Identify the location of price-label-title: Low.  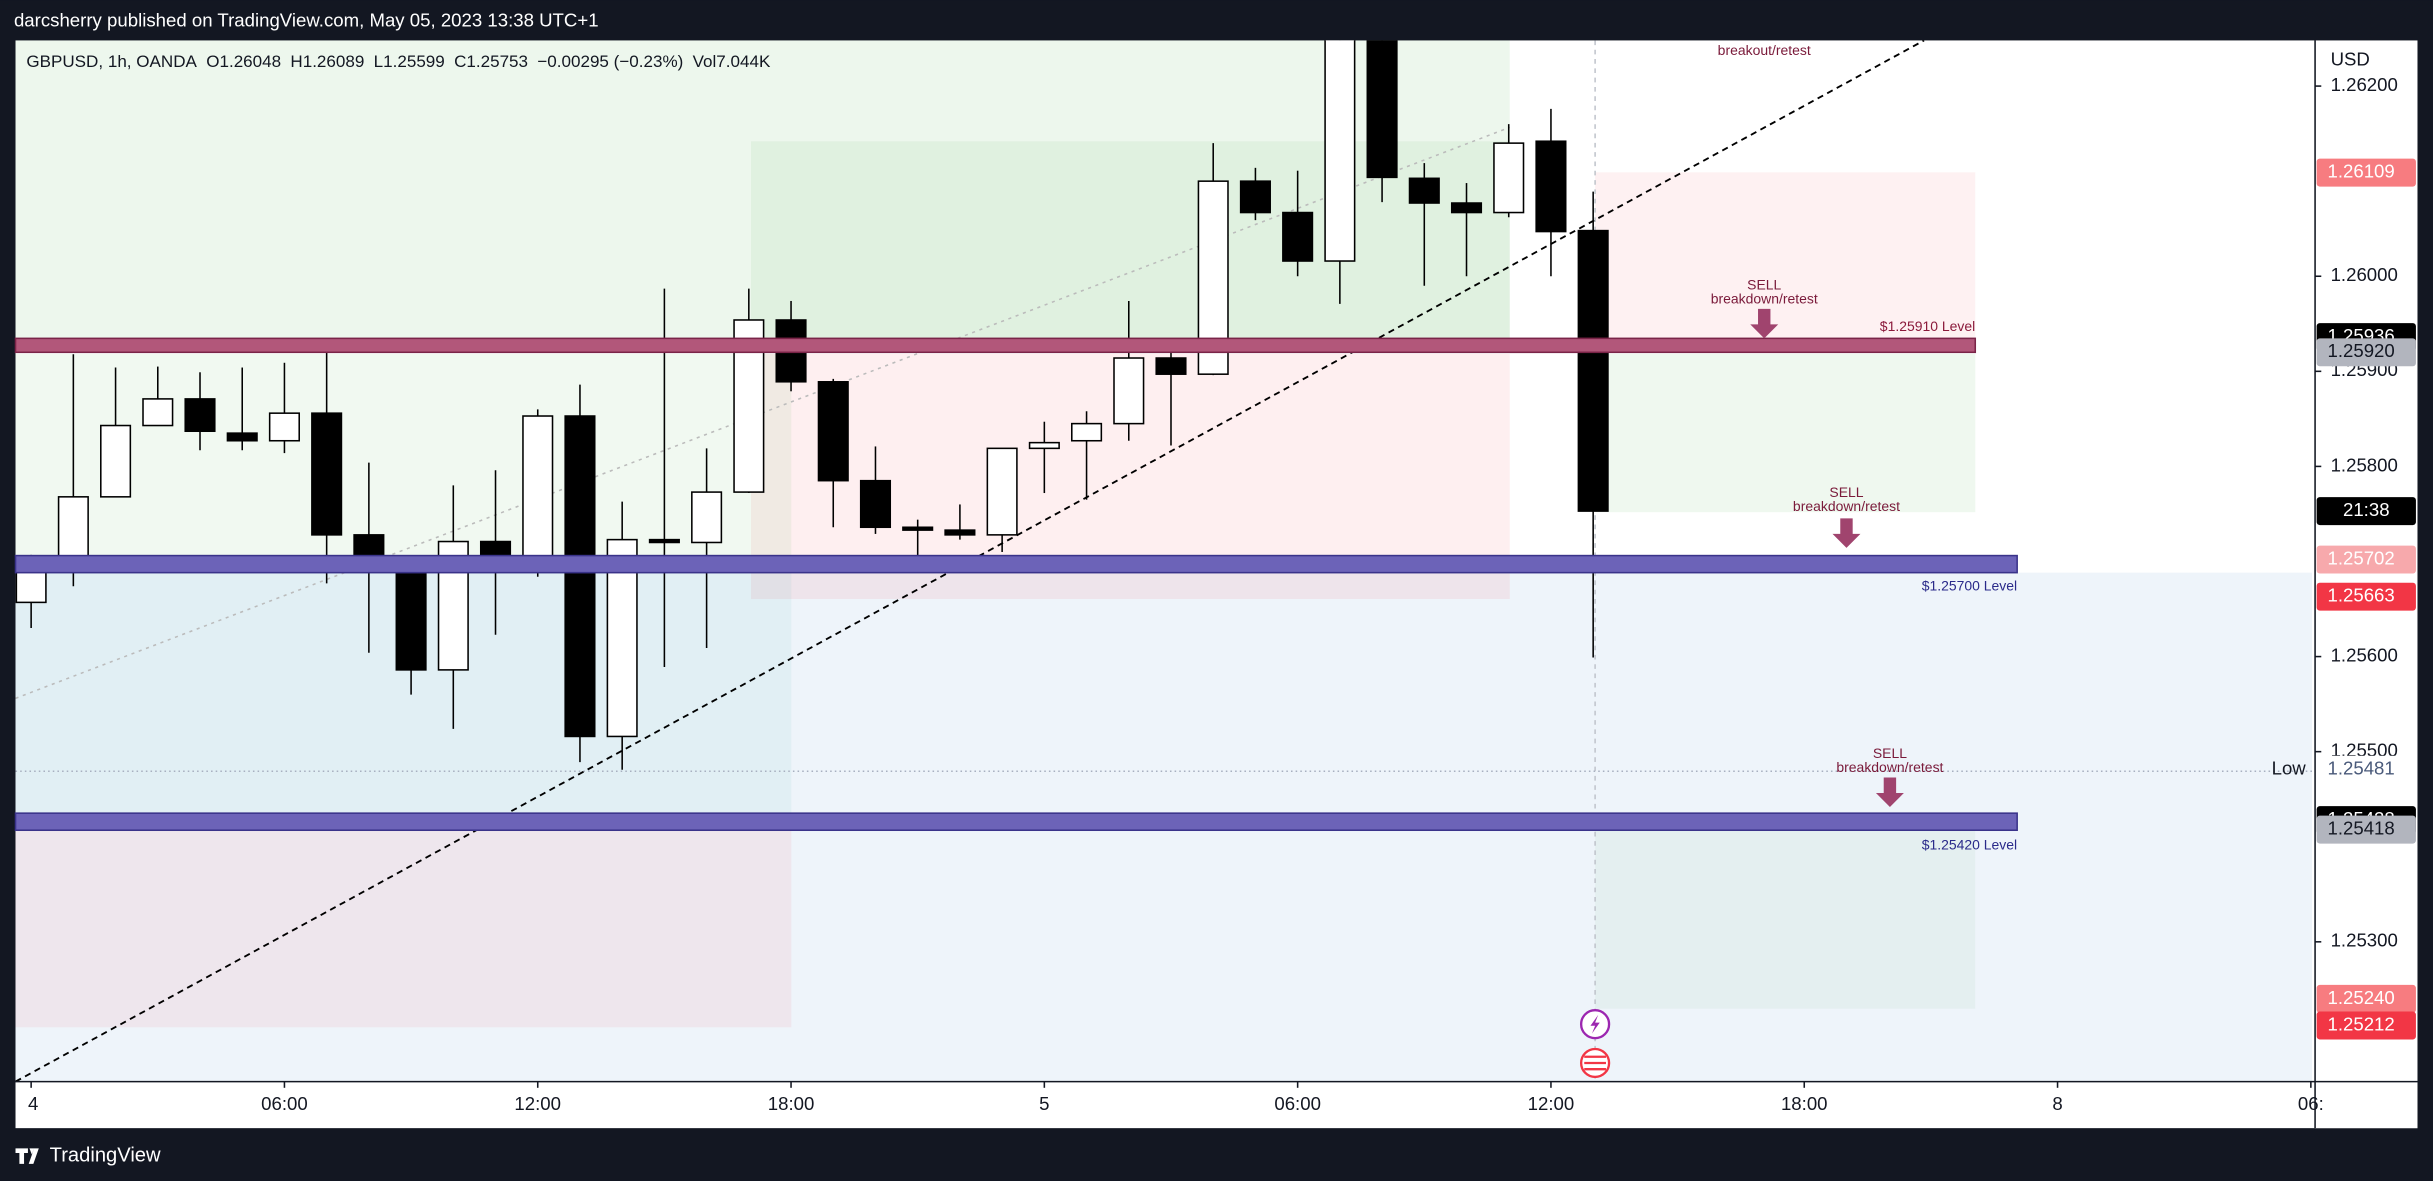
(2289, 768).